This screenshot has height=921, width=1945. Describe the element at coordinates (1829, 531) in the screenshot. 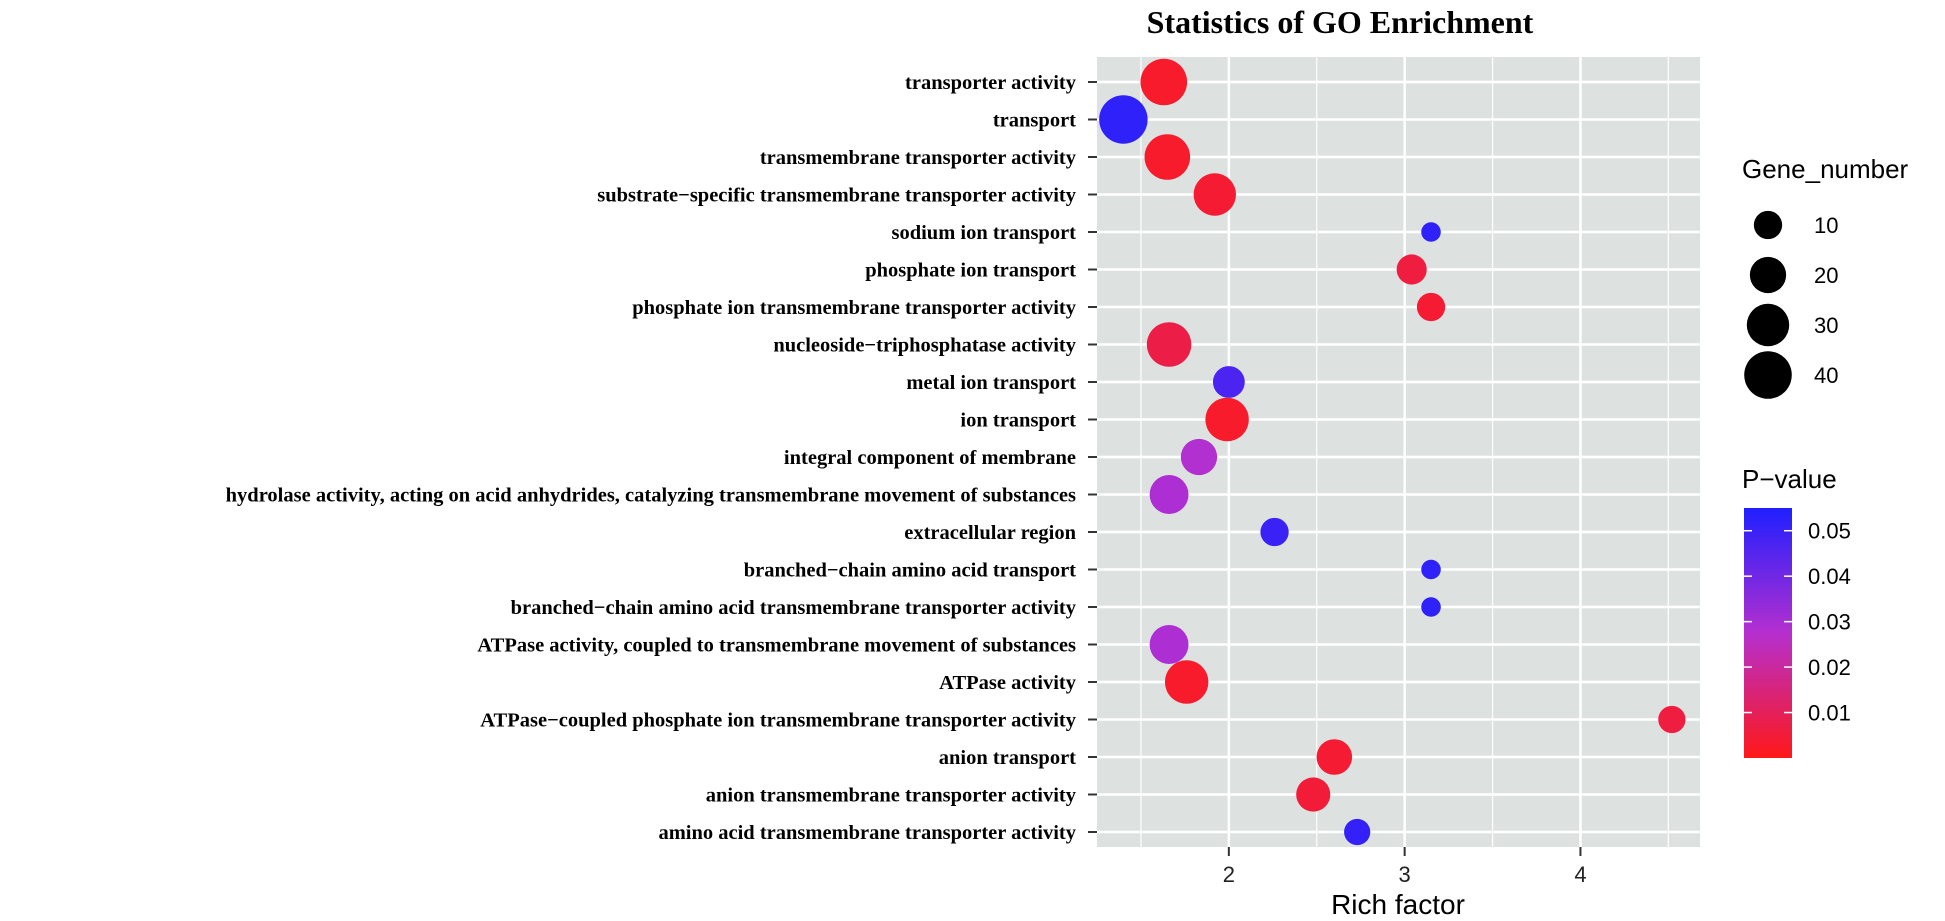

I see `colorbar-tick-label: 0.05` at that location.